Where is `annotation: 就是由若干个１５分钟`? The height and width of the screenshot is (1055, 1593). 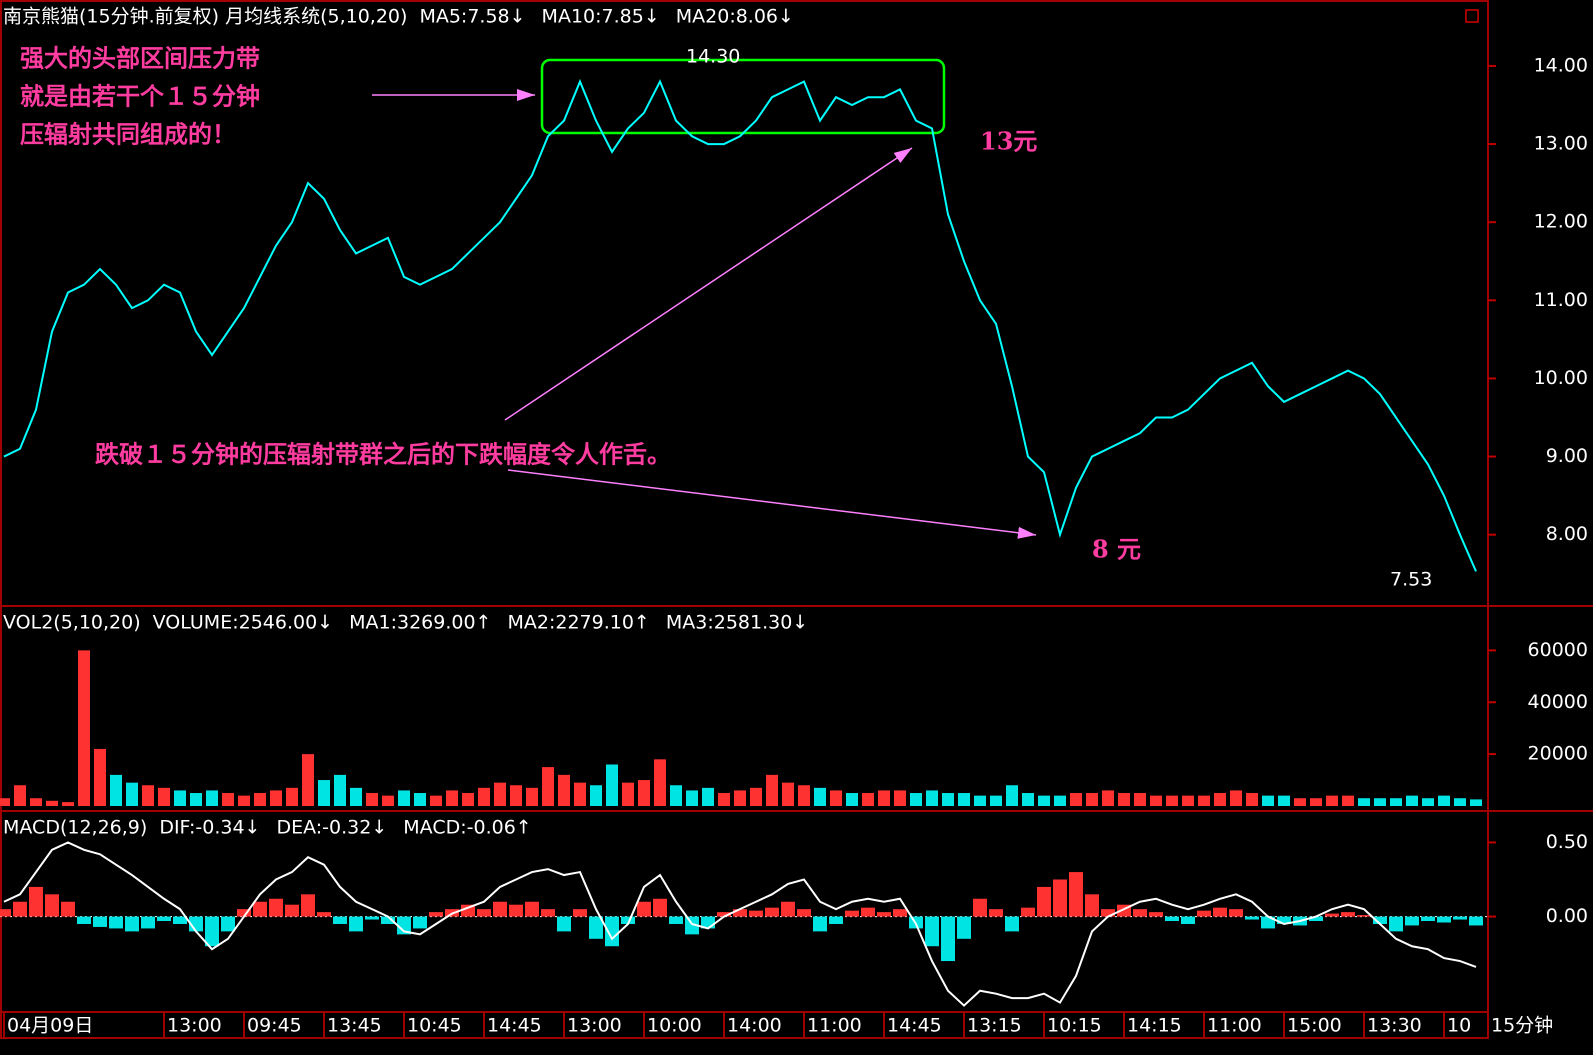 annotation: 就是由若干个１５分钟 is located at coordinates (140, 96).